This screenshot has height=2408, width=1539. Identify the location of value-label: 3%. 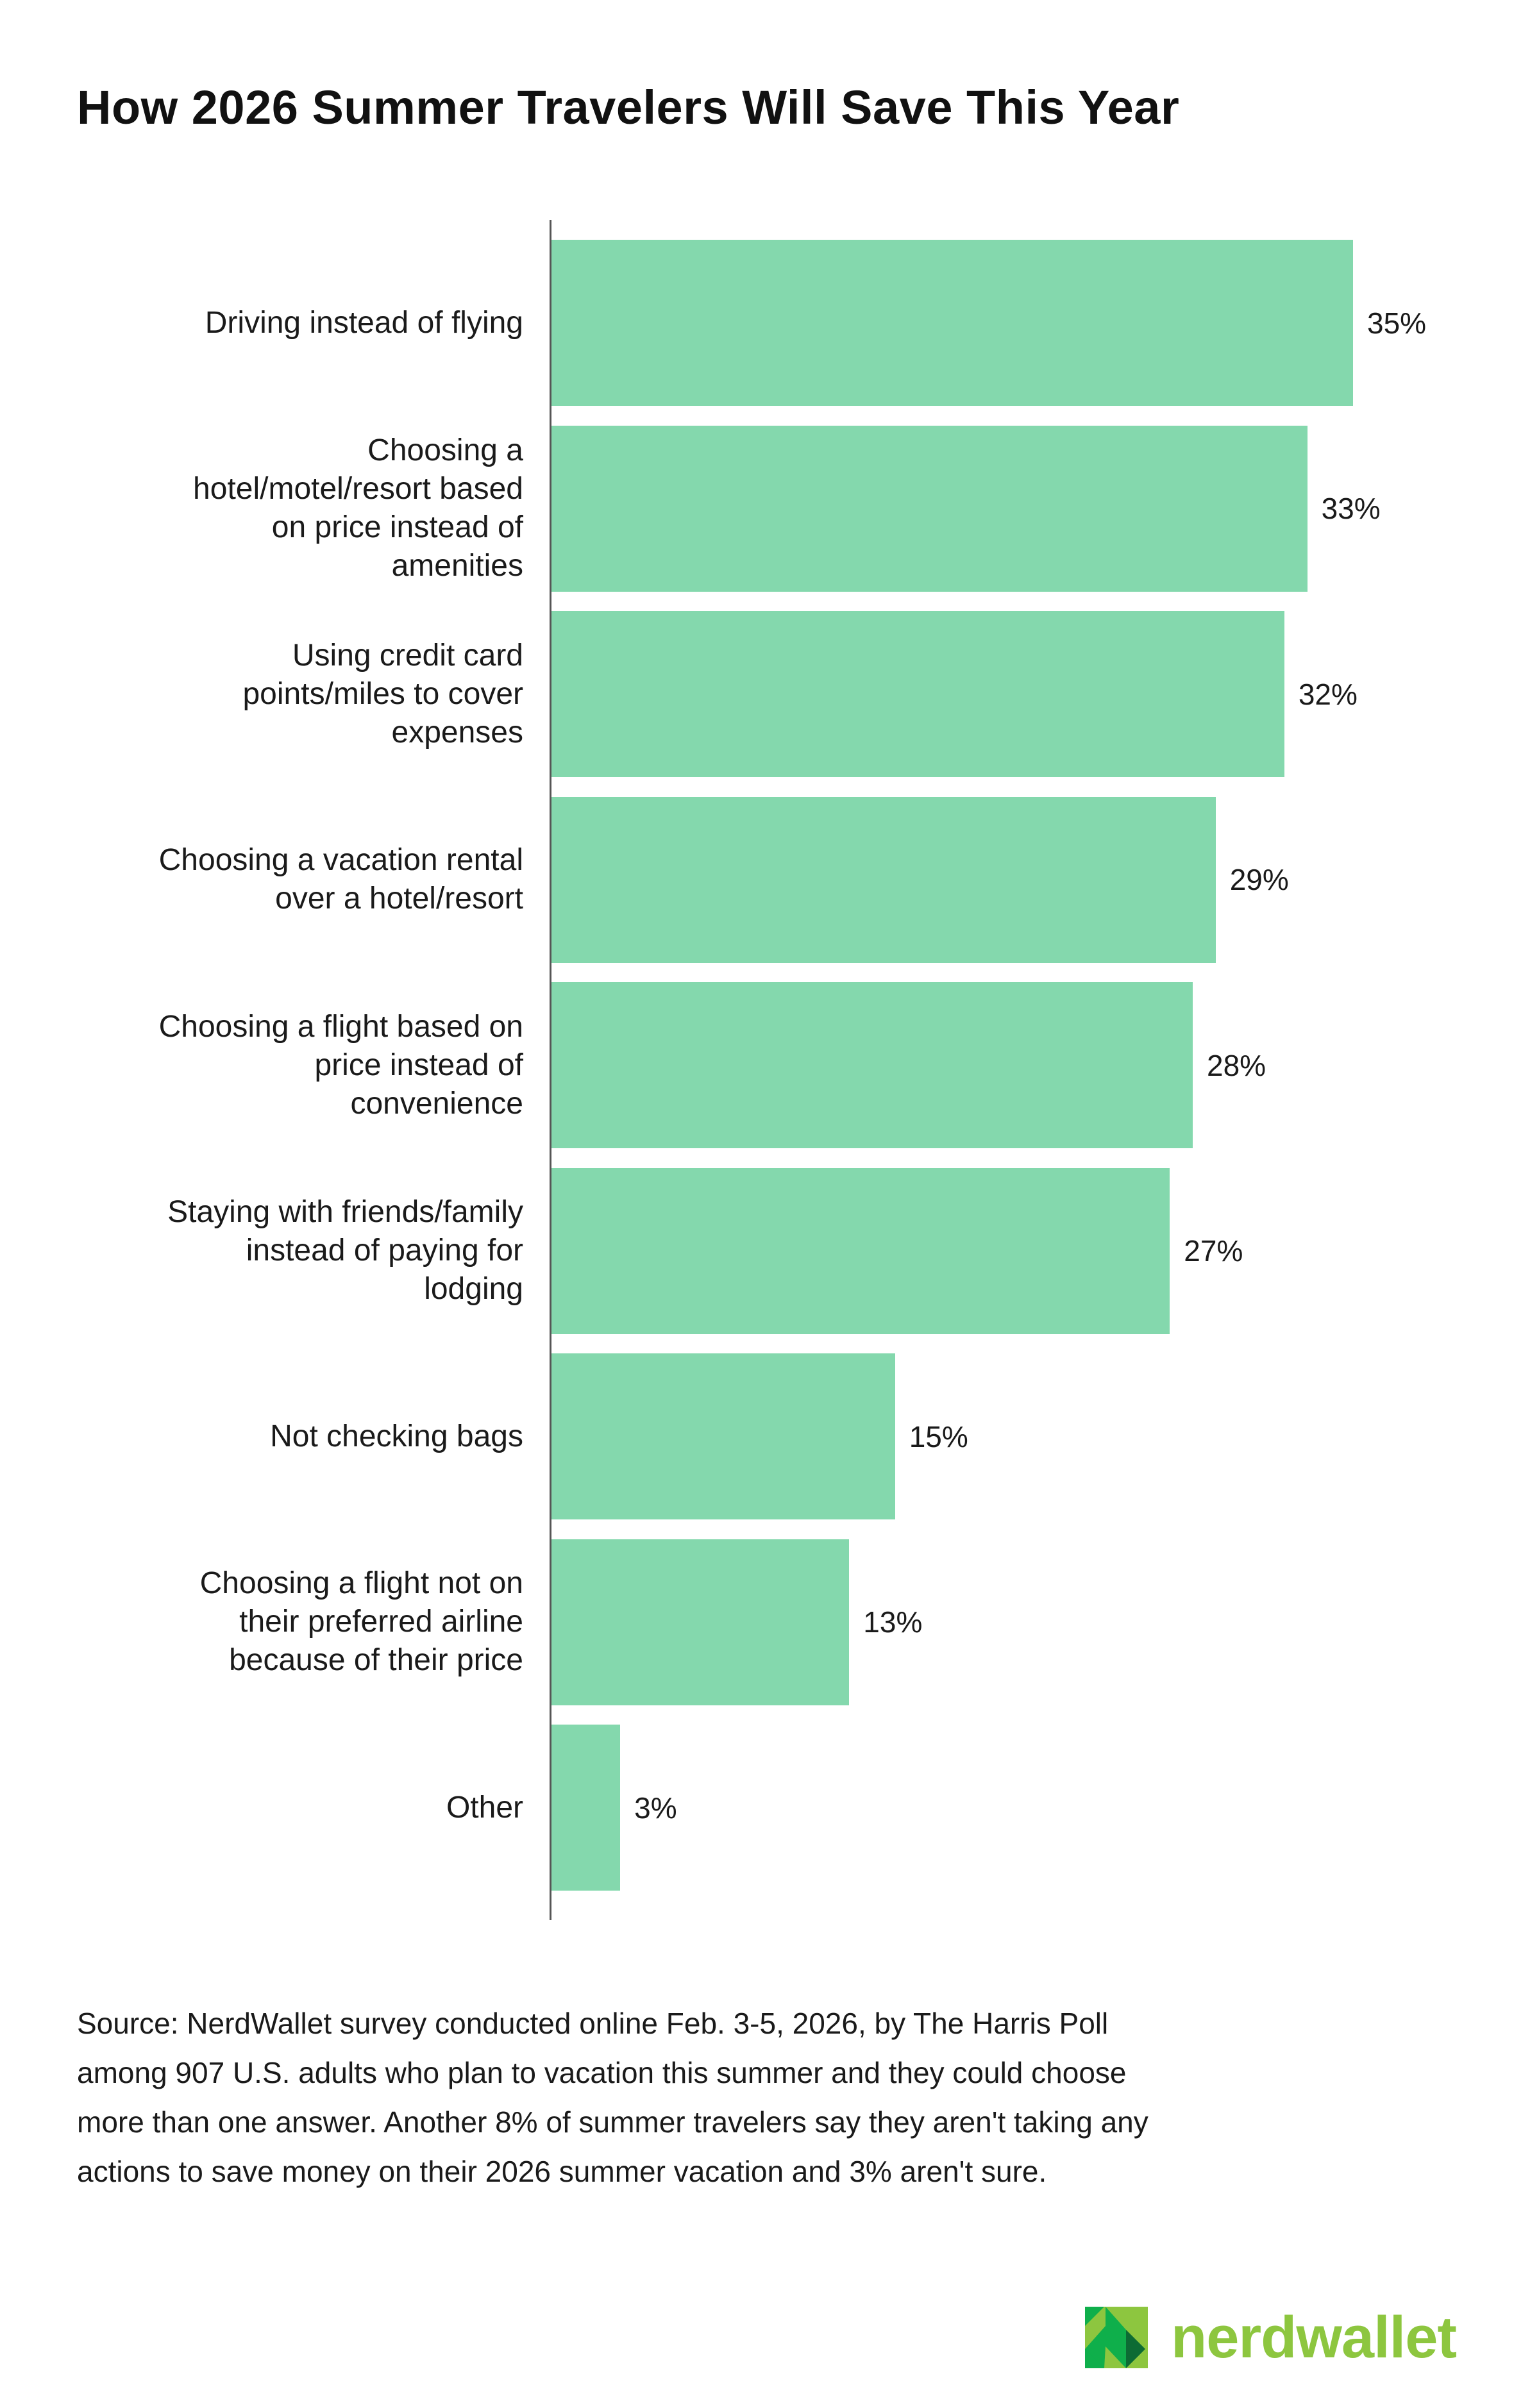
(655, 1808).